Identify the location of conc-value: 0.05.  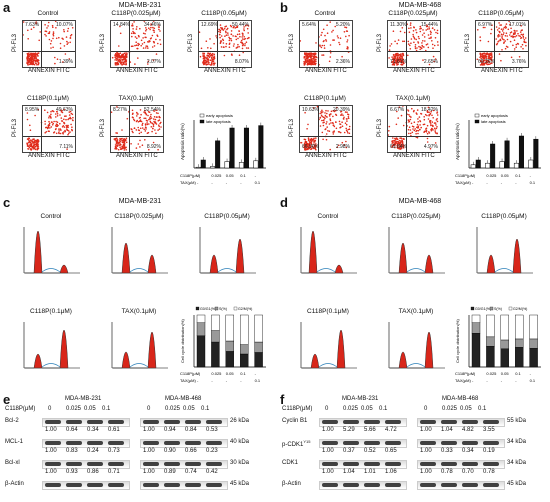
(466, 409).